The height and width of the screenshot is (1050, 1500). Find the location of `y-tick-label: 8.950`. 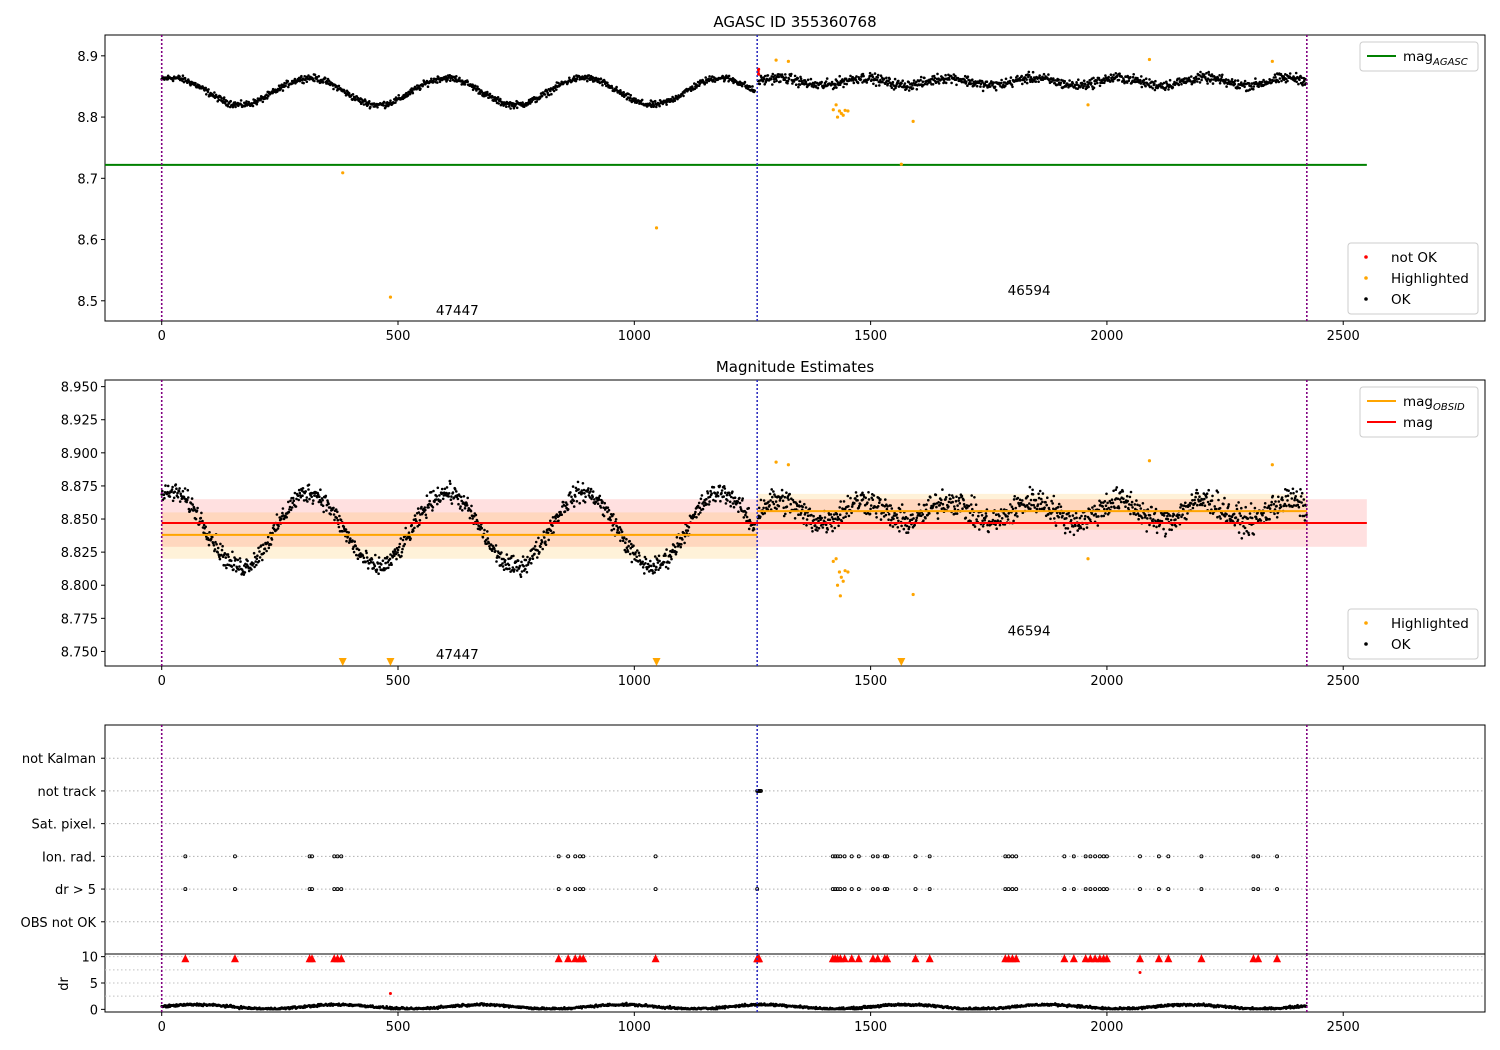

y-tick-label: 8.950 is located at coordinates (79, 388).